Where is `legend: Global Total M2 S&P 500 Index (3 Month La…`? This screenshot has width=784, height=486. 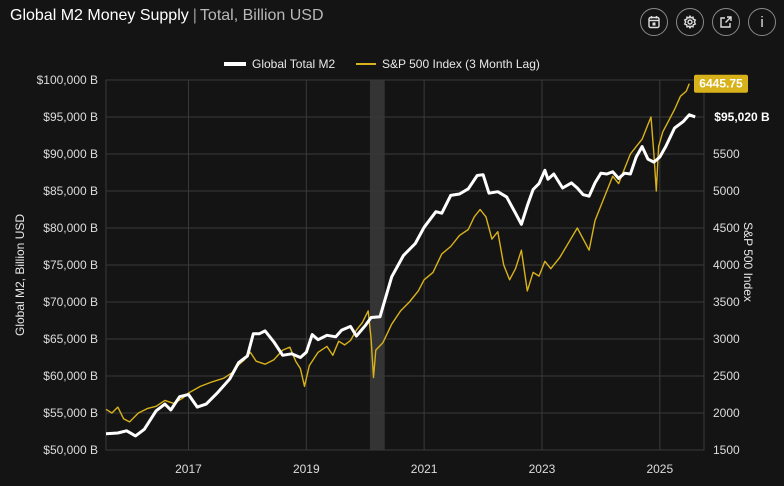
legend: Global Total M2 S&P 500 Index (3 Month La… is located at coordinates (382, 64).